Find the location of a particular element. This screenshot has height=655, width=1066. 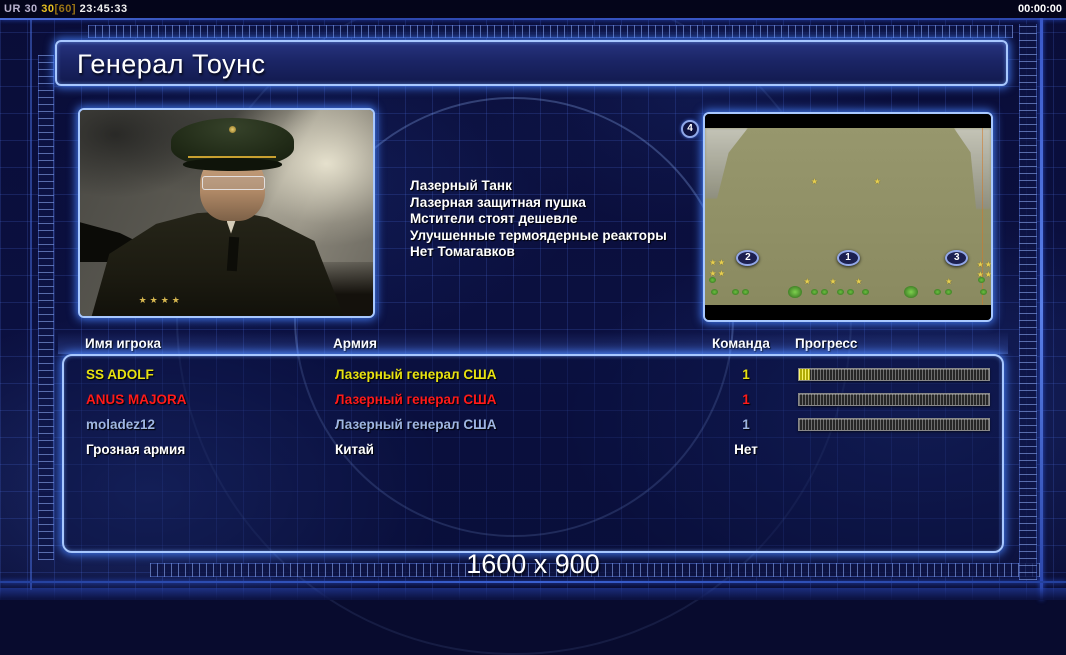

ur-label: UR 30 is located at coordinates (21, 9).